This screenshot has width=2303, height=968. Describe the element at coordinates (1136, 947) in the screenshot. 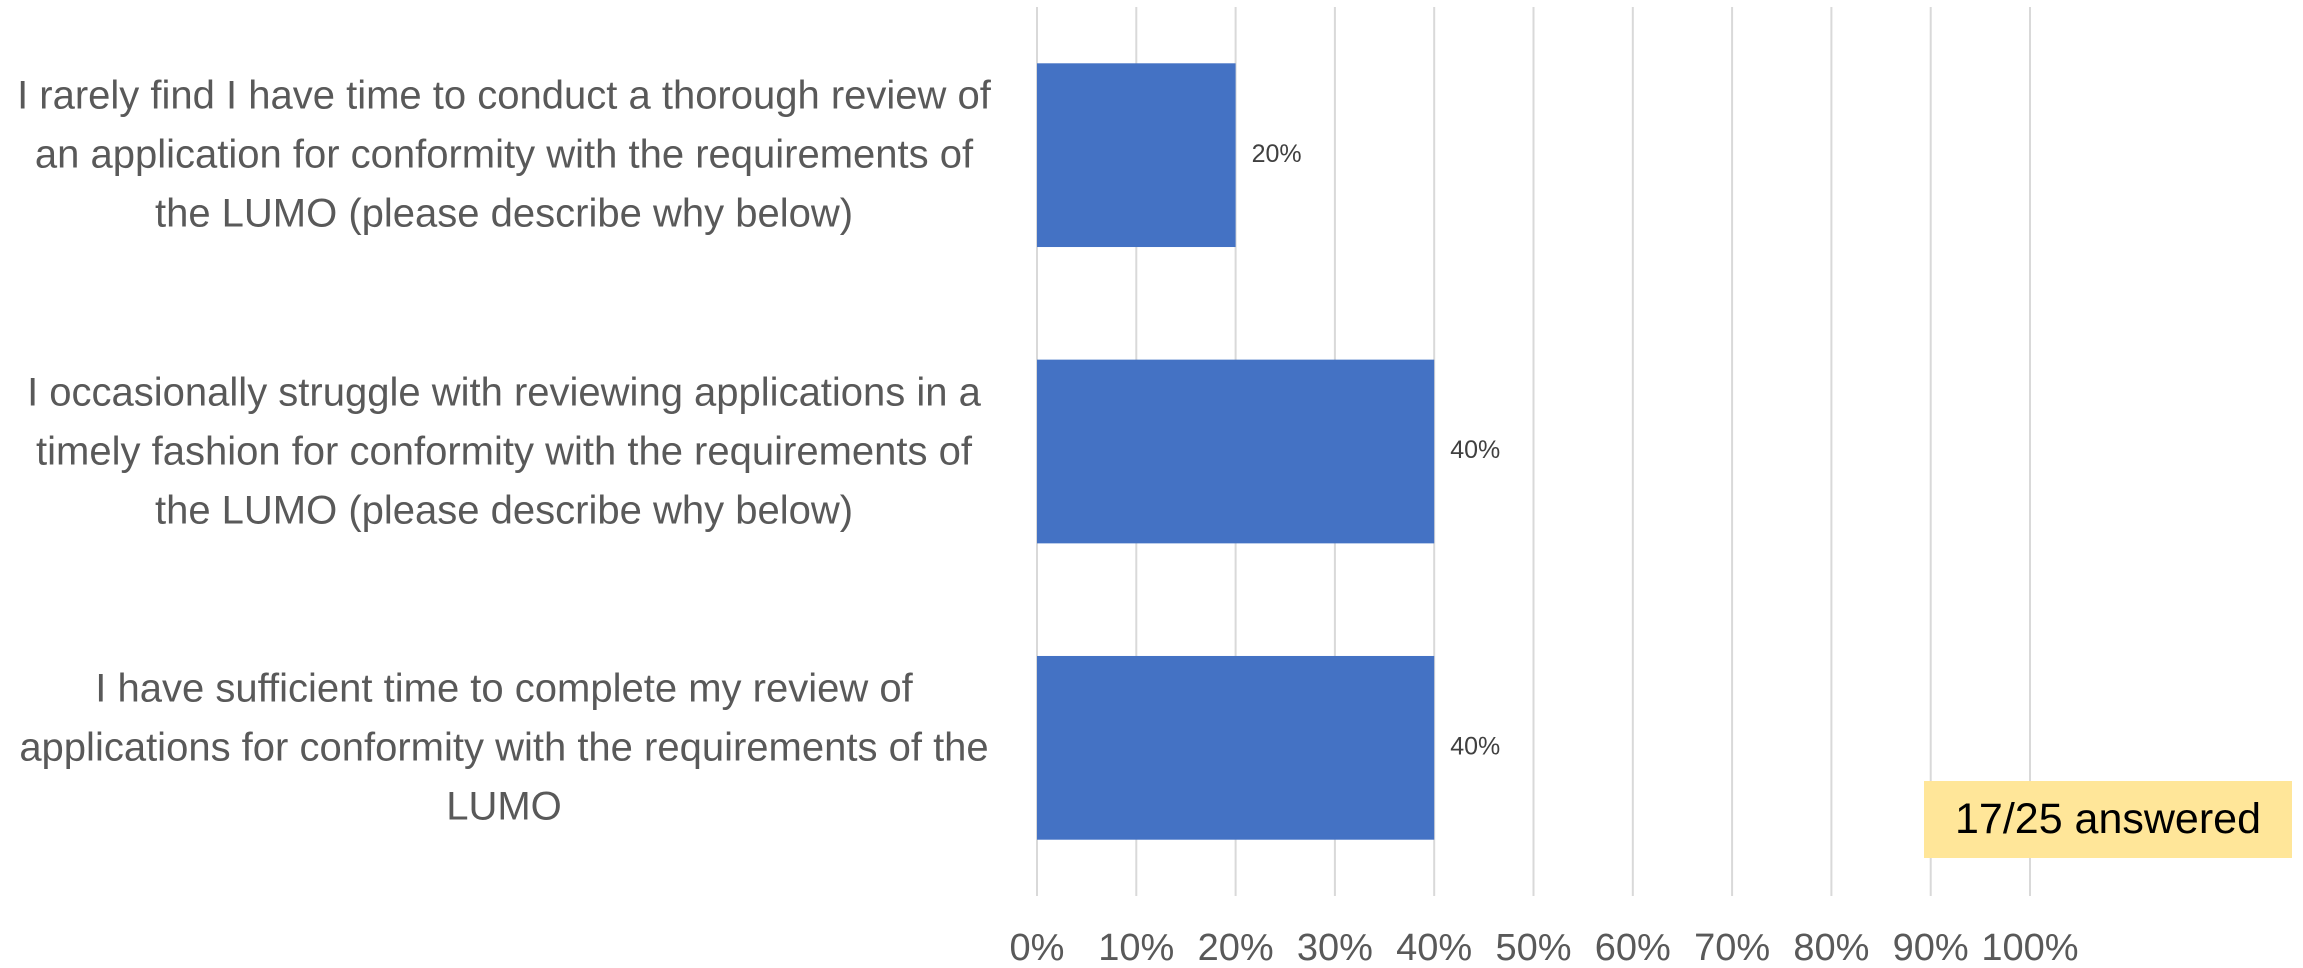

I see `x-tick-label: 10%` at that location.